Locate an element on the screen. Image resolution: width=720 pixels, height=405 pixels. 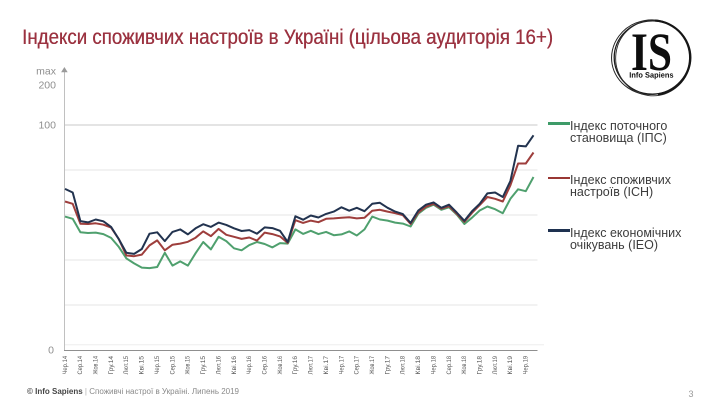
svg-text: Кві.15 is located at coordinates (142, 365).